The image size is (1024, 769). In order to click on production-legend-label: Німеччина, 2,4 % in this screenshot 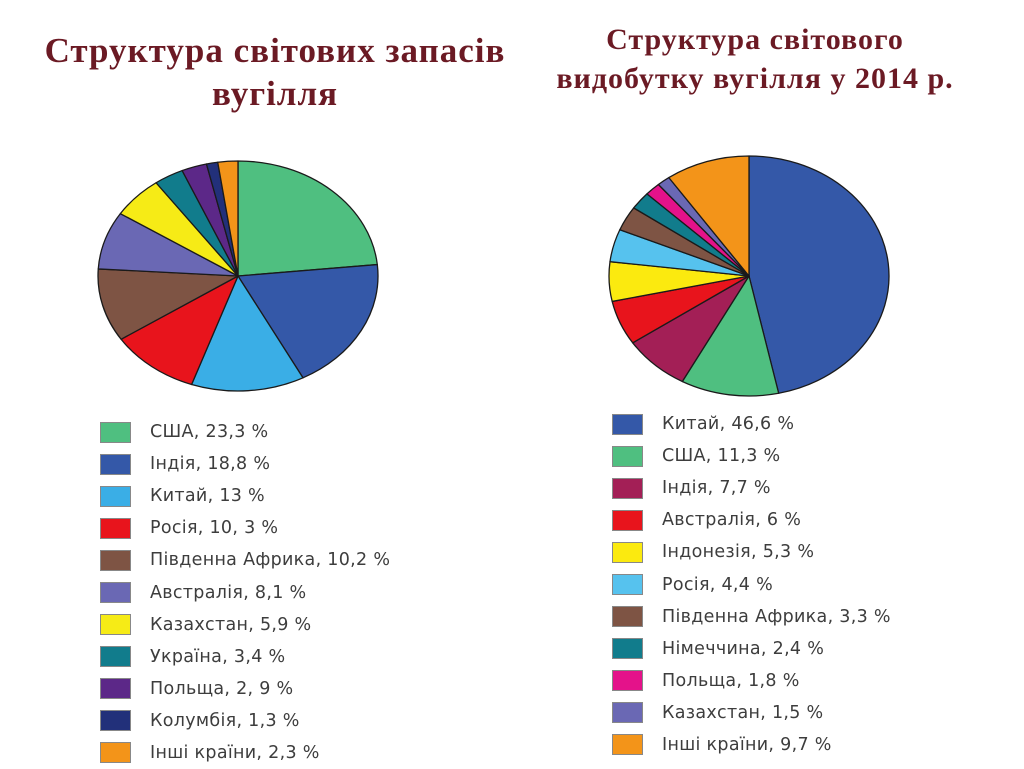, I will do `click(743, 648)`.